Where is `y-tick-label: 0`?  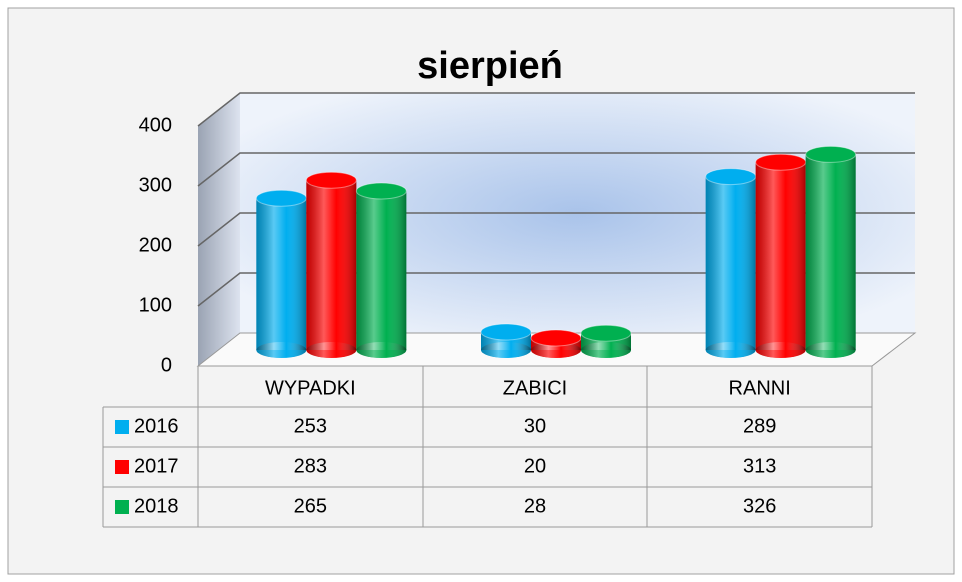 y-tick-label: 0 is located at coordinates (166, 365).